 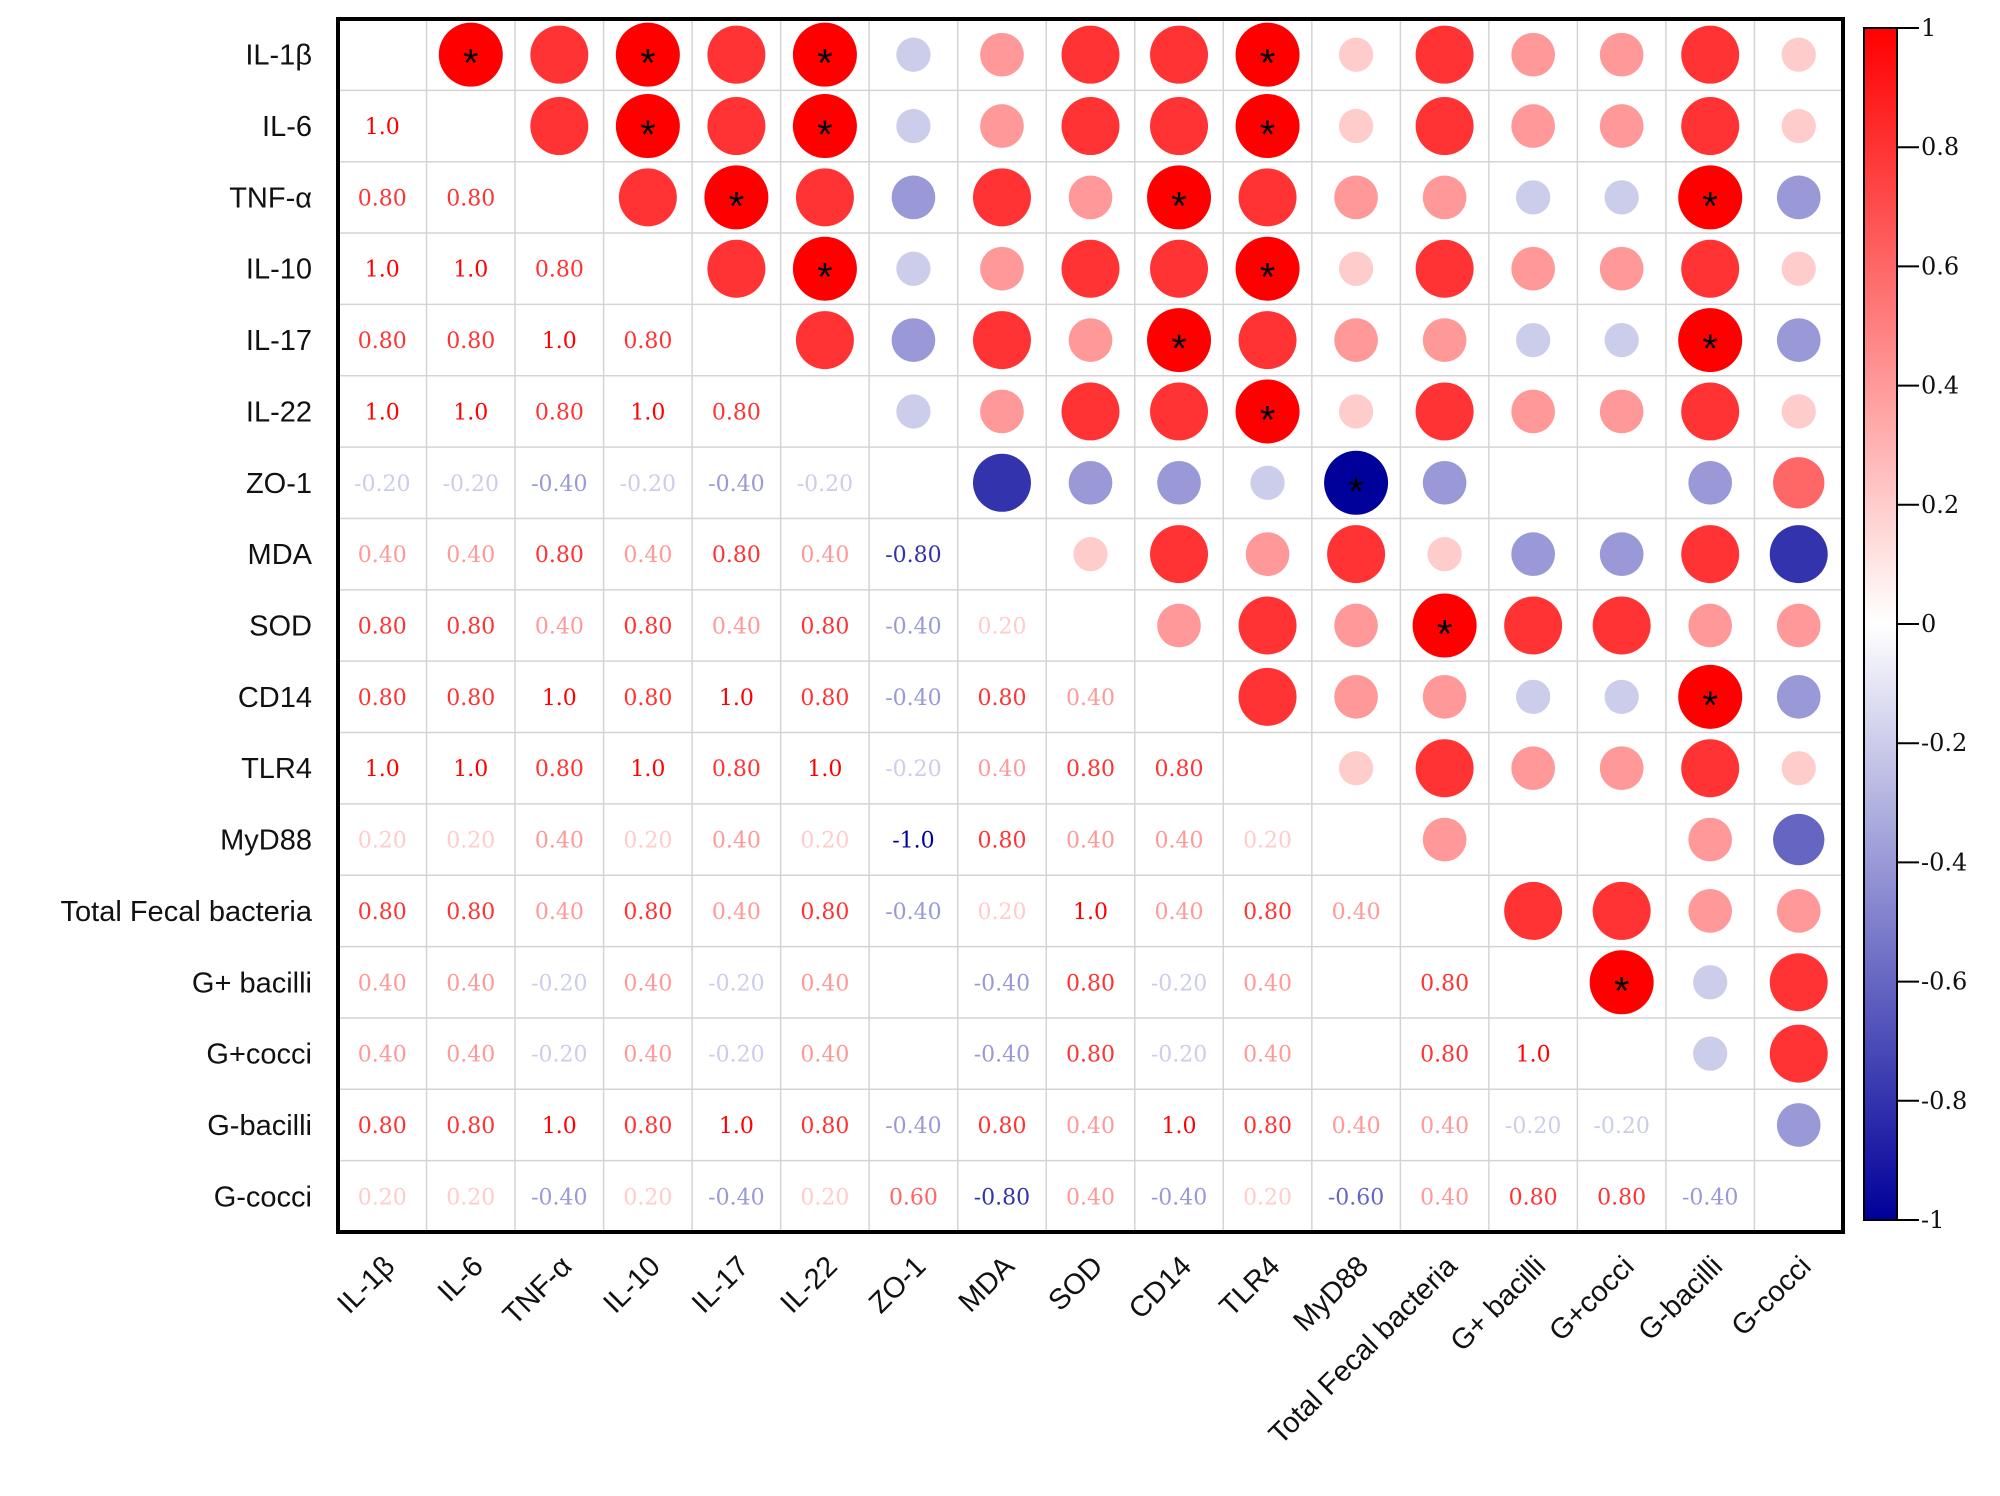 I want to click on row-label: CD14, so click(x=275, y=698).